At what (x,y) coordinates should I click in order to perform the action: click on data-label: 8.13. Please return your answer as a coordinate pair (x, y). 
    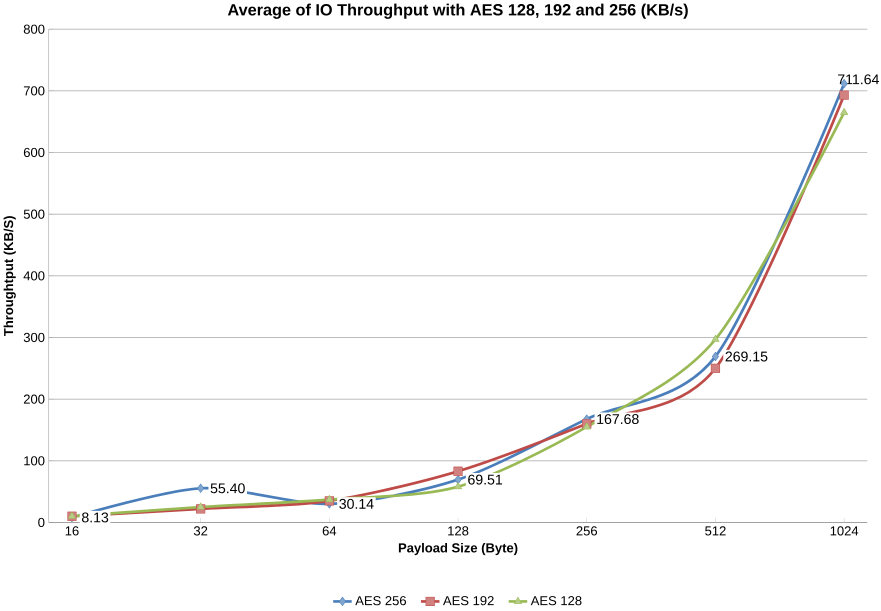
    Looking at the image, I should click on (95, 517).